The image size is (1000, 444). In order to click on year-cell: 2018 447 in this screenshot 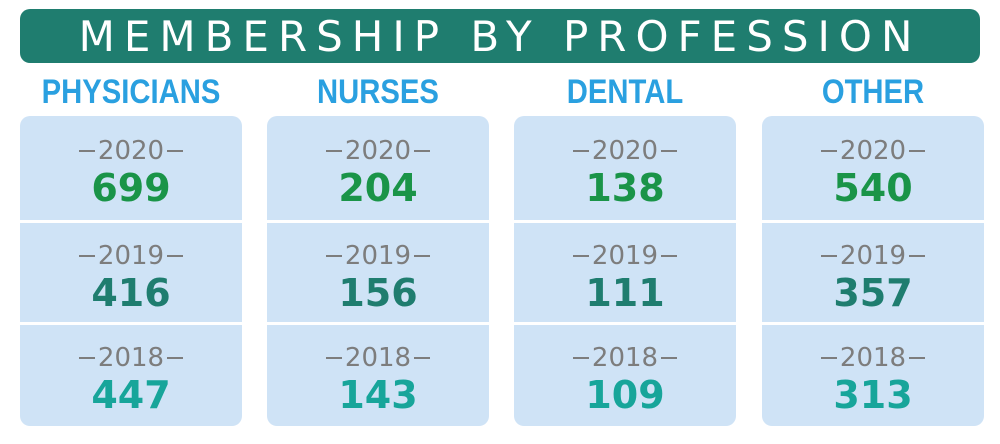, I will do `click(131, 373)`.